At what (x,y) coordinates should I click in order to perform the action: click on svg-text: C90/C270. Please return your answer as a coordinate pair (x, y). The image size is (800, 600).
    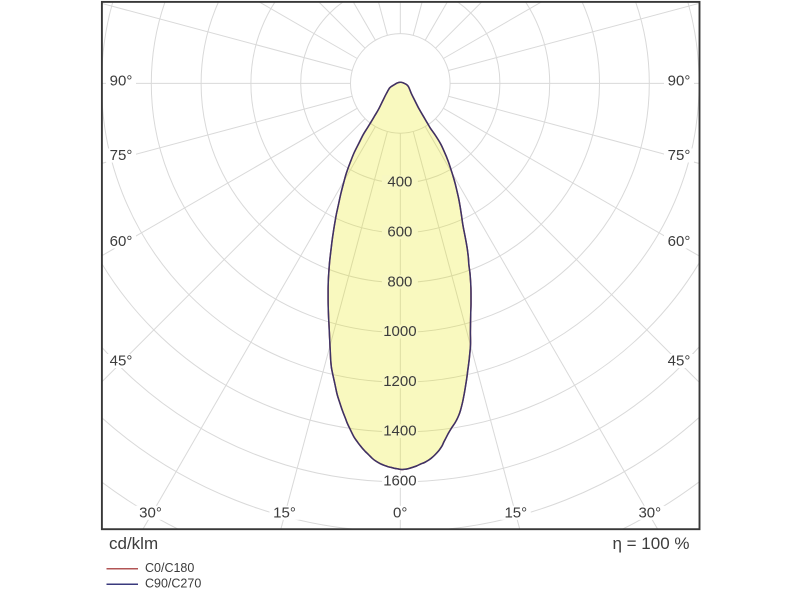
    Looking at the image, I should click on (173, 583).